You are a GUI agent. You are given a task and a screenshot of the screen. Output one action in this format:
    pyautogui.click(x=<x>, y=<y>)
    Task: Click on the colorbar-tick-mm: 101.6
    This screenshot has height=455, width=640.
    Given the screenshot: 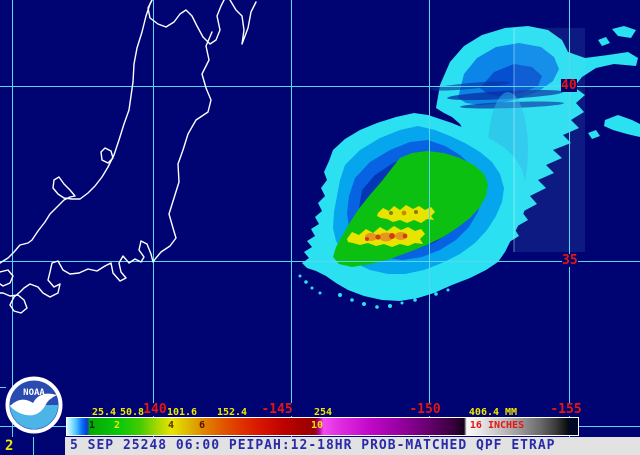 What is the action you would take?
    pyautogui.click(x=182, y=412)
    